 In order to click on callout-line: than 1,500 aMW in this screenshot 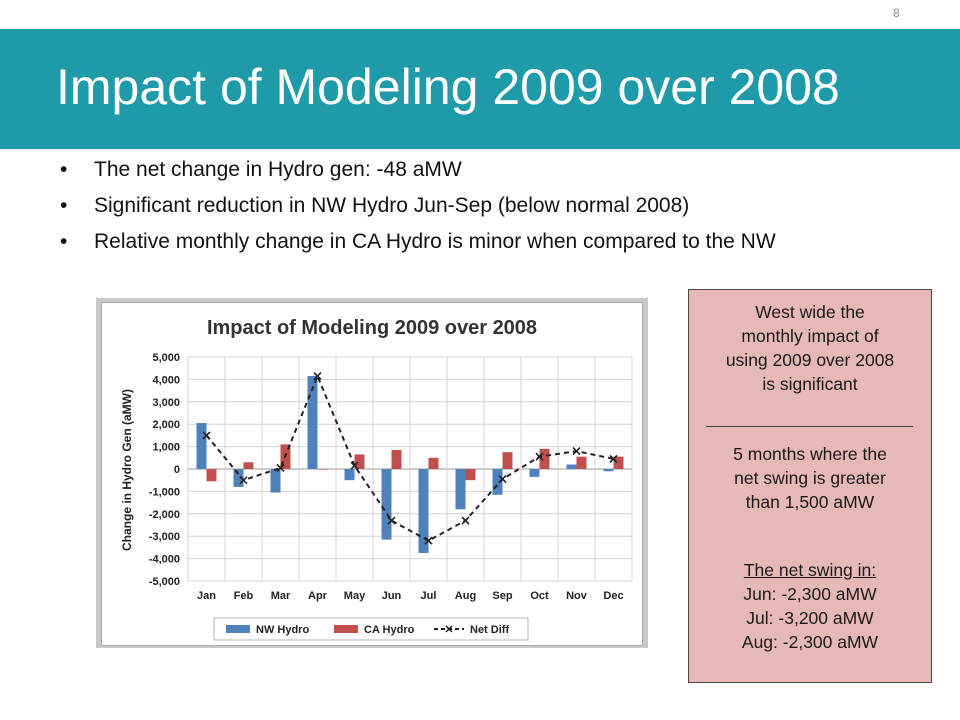, I will do `click(810, 502)`.